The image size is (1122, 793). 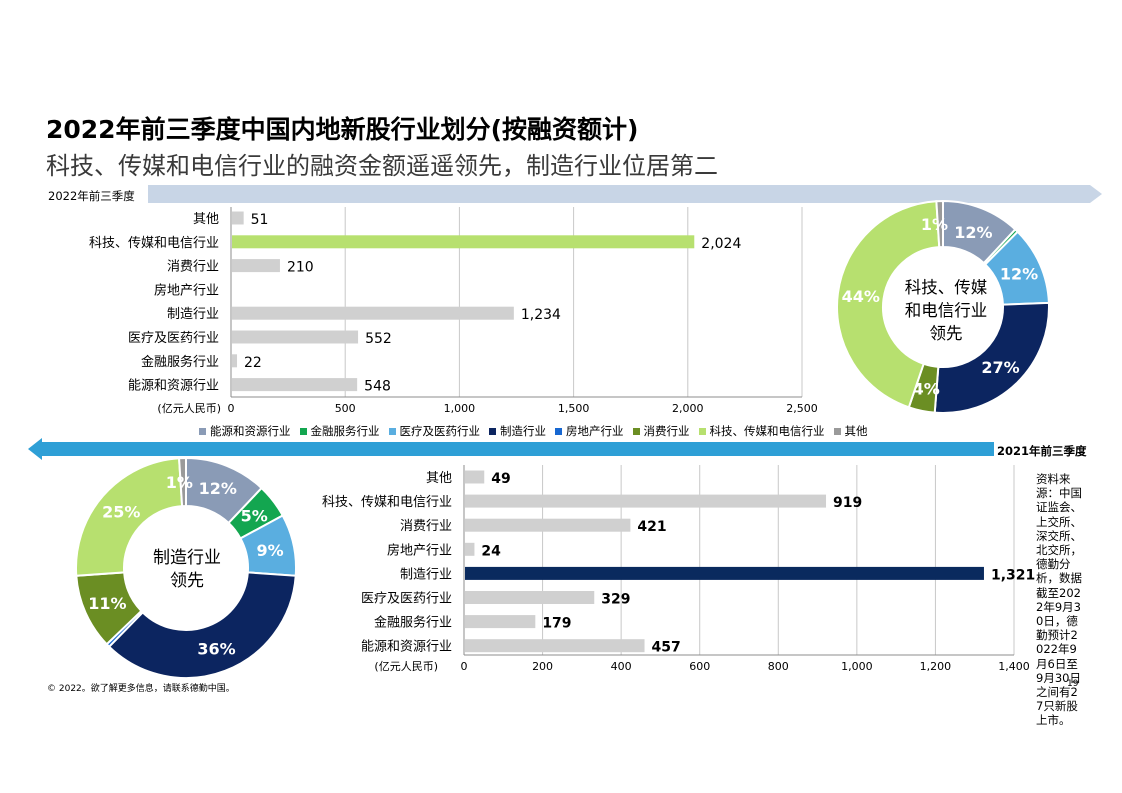 I want to click on bar-value-label: 2,024, so click(x=721, y=244).